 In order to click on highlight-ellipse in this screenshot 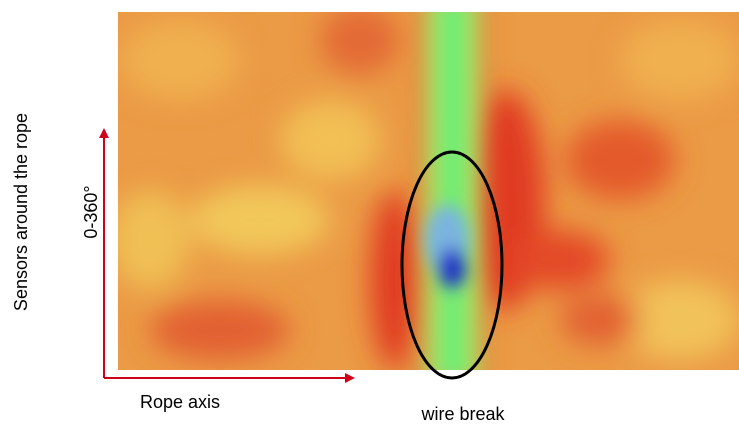, I will do `click(452, 265)`.